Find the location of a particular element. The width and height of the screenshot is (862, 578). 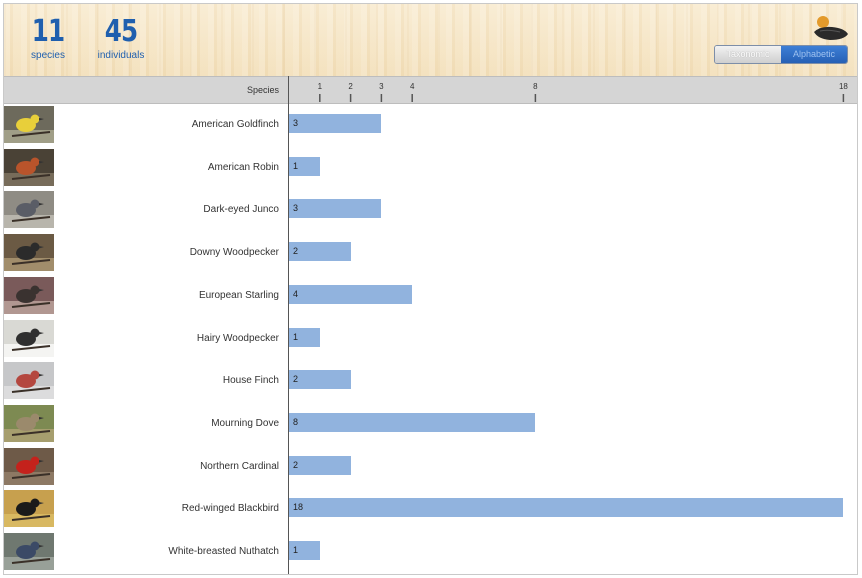

count-bar-label: 8 is located at coordinates (296, 421).